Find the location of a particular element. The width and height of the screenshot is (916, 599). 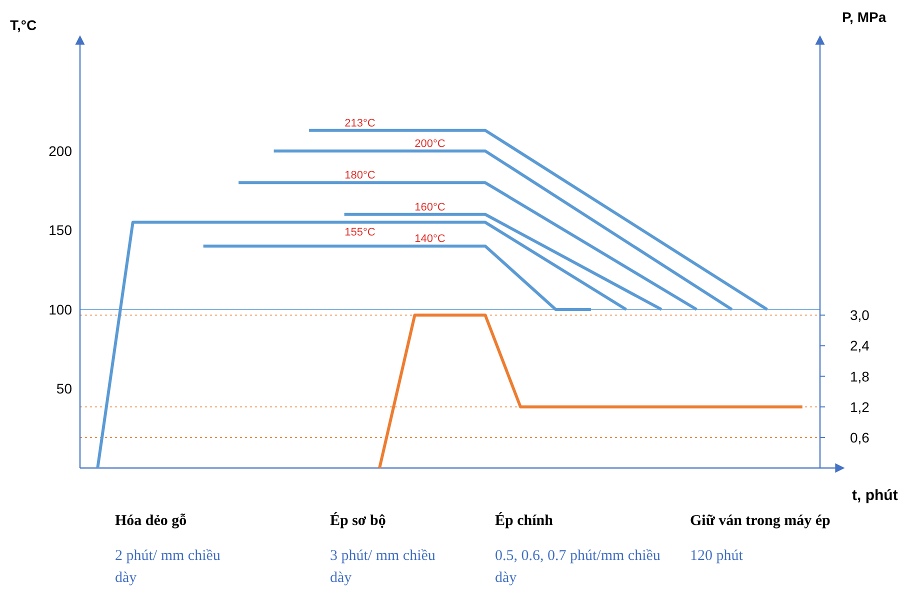

y-tick-label: 150 is located at coordinates (60, 230).